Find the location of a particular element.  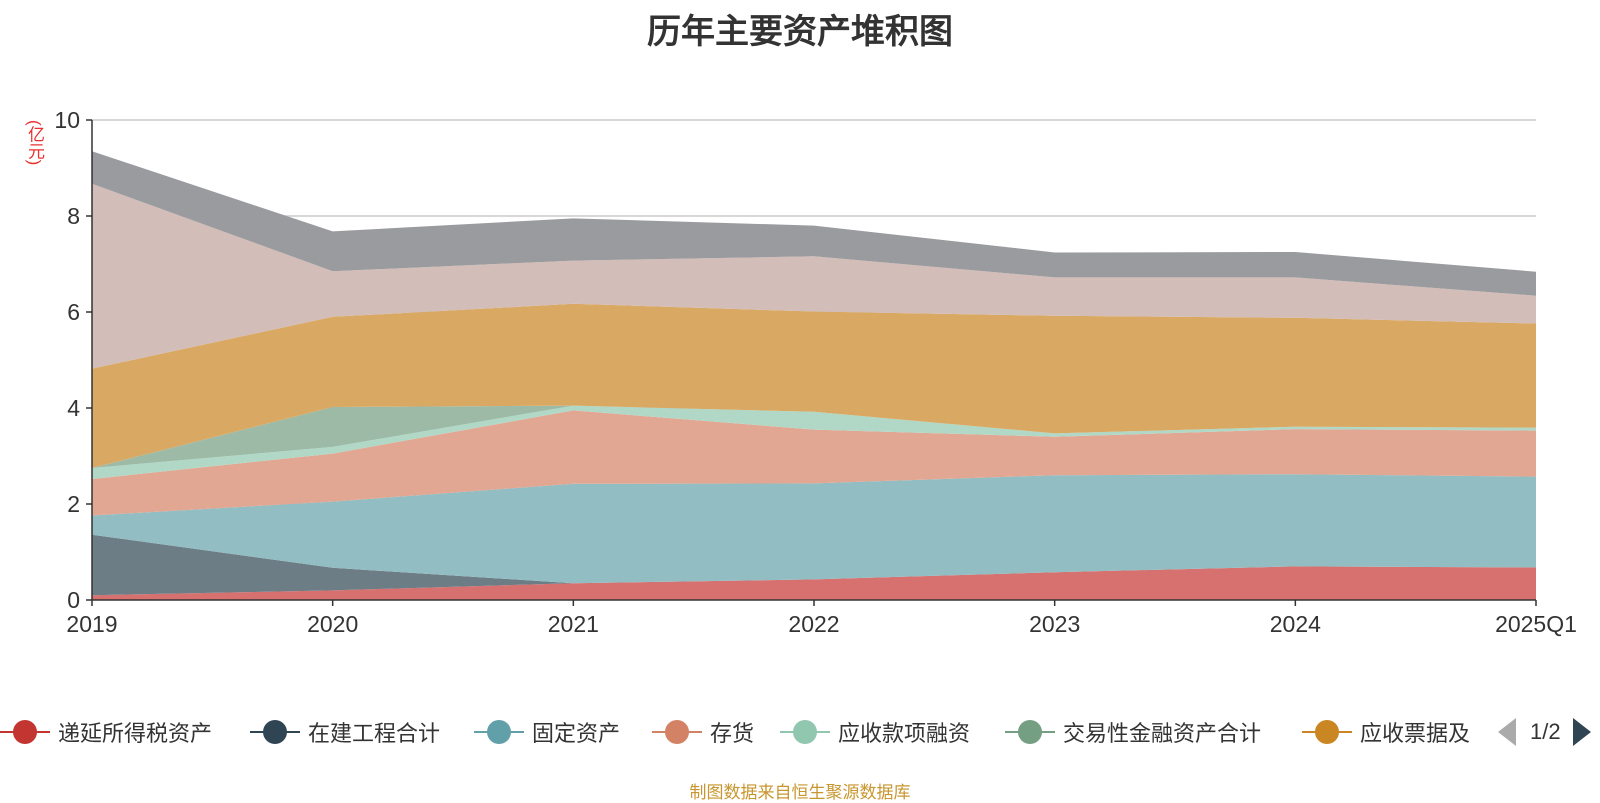

legend-item-2: 固定资产 is located at coordinates (547, 732).